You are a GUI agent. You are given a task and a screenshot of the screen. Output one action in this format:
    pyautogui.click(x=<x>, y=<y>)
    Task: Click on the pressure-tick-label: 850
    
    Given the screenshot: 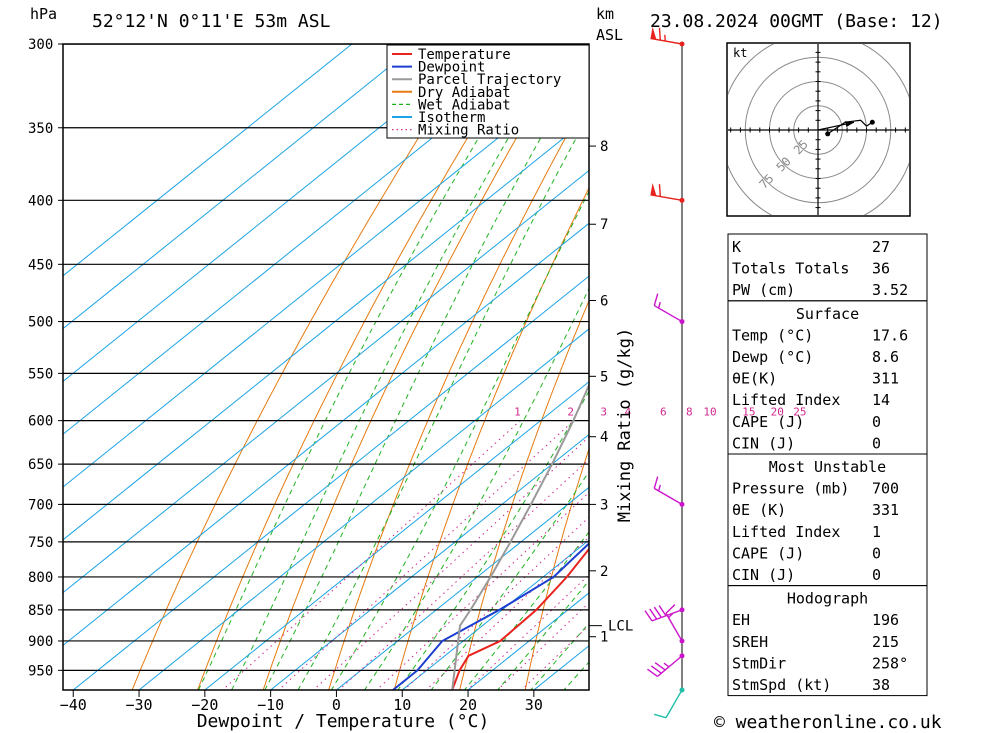 What is the action you would take?
    pyautogui.click(x=40, y=611)
    